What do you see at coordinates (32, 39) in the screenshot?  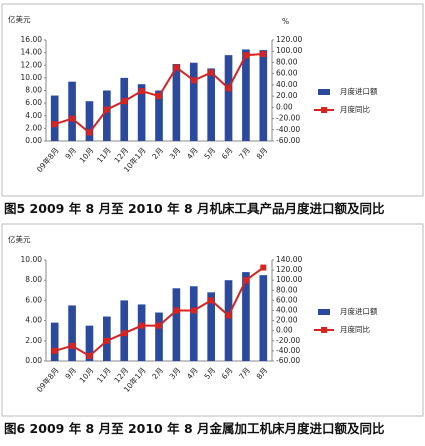 I see `y-tick-label: 16.00` at bounding box center [32, 39].